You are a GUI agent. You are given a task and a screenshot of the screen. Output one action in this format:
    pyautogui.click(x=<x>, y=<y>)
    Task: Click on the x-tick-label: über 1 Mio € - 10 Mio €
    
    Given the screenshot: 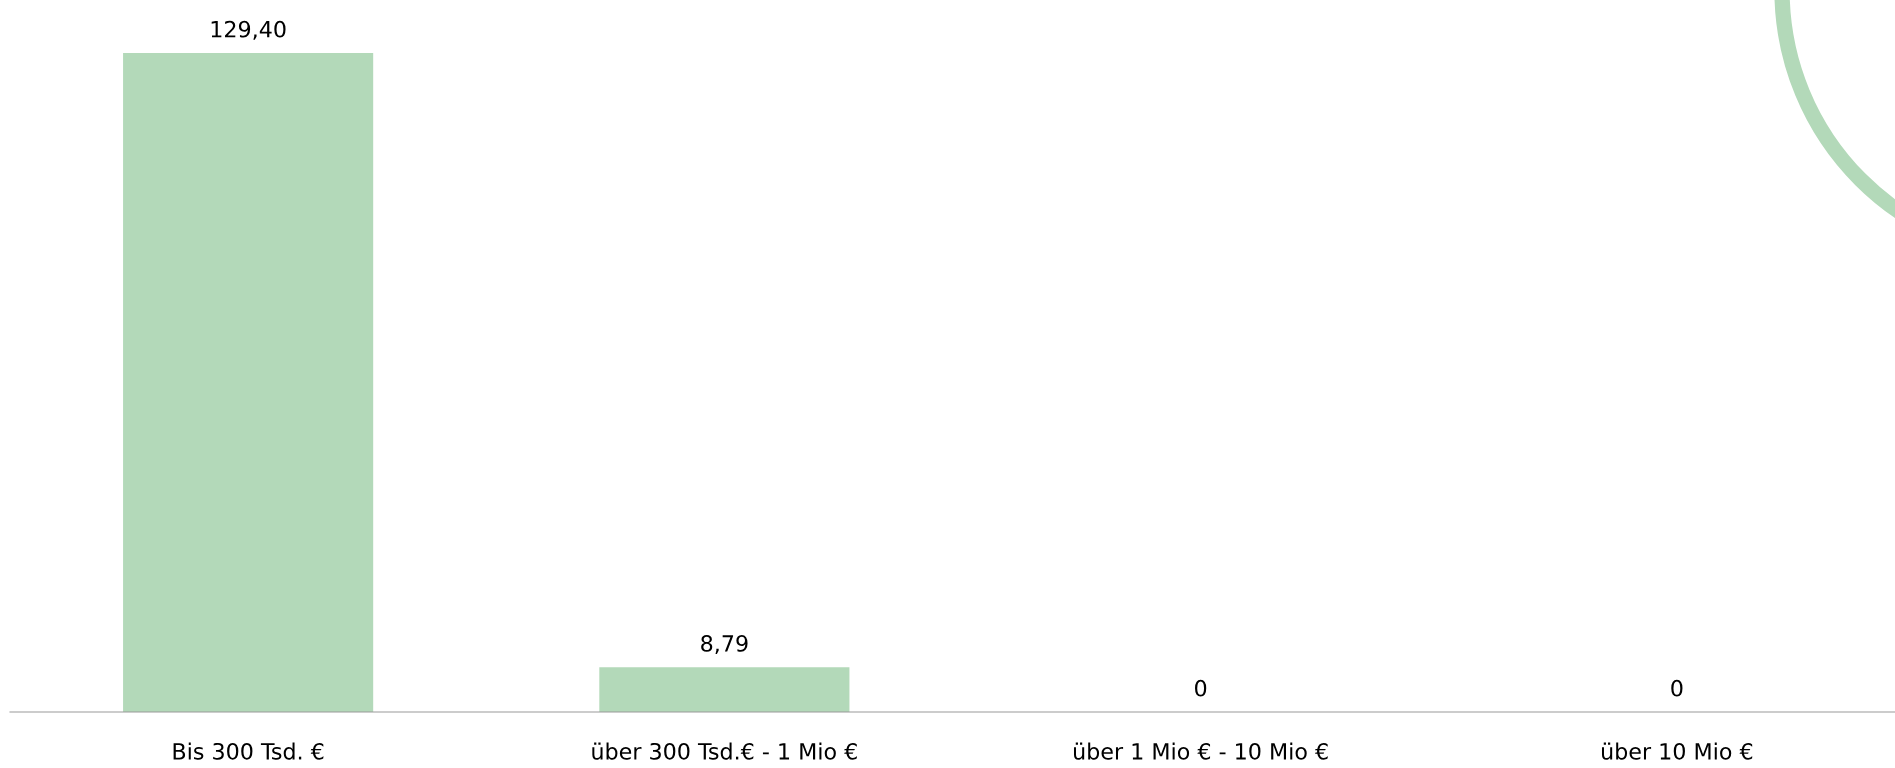 What is the action you would take?
    pyautogui.click(x=1200, y=751)
    